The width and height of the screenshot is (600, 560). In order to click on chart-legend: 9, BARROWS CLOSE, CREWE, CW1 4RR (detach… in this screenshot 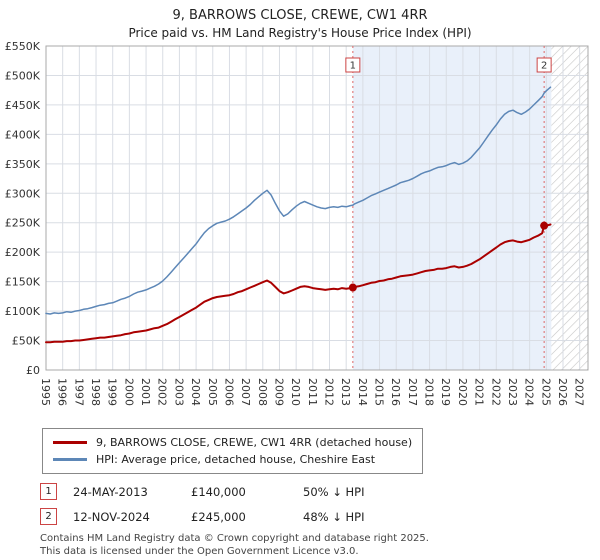, I will do `click(233, 451)`.